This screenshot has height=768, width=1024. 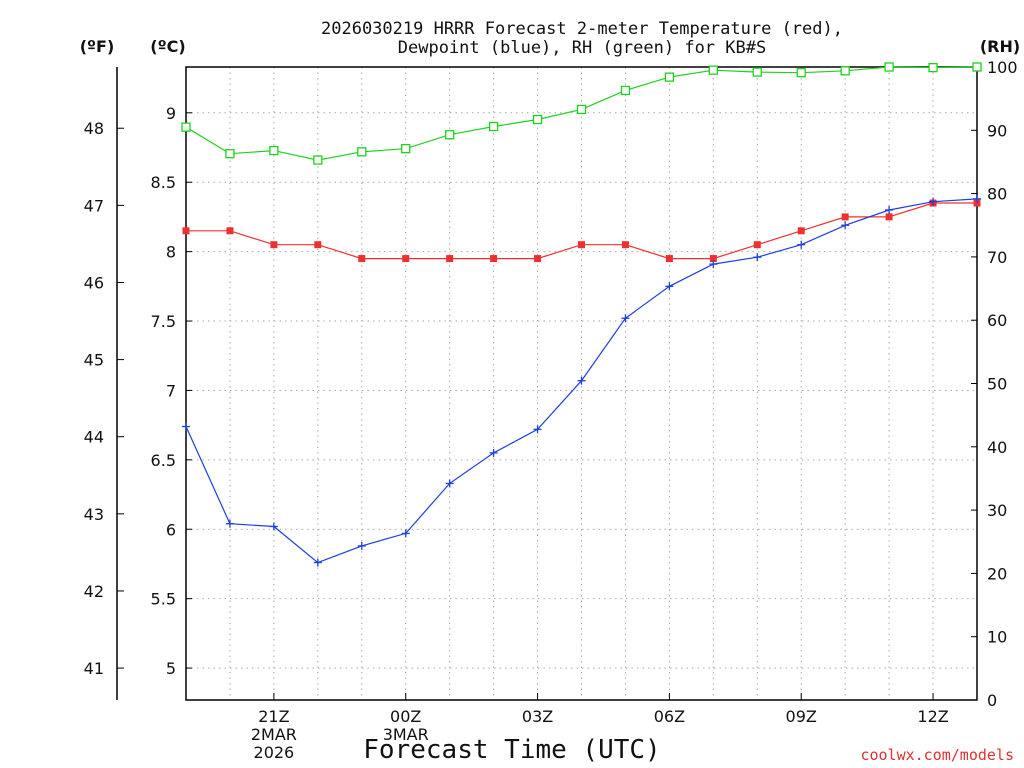 What do you see at coordinates (163, 182) in the screenshot?
I see `celsius-tick-label: 8.5` at bounding box center [163, 182].